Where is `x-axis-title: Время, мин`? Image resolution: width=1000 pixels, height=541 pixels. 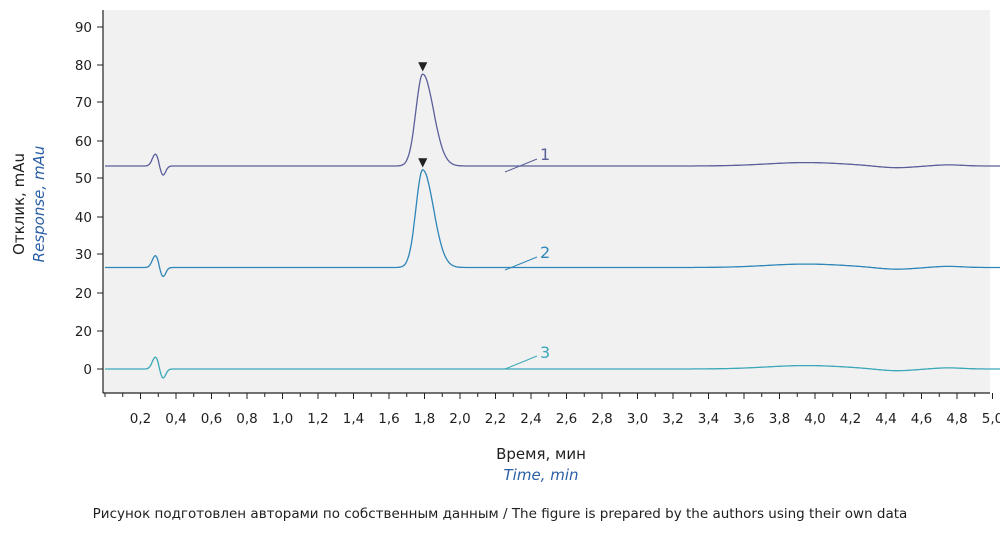 x-axis-title: Время, мин is located at coordinates (541, 454).